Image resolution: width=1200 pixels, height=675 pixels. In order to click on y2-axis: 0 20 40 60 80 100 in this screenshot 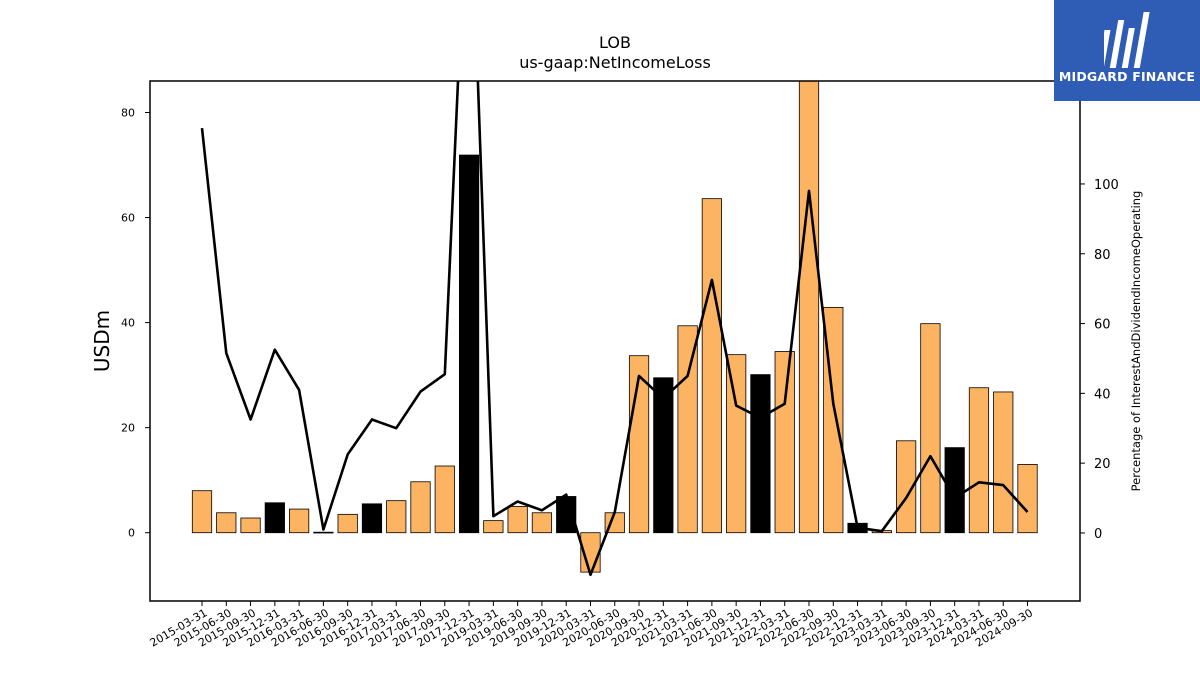, I will do `click(1099, 360)`.